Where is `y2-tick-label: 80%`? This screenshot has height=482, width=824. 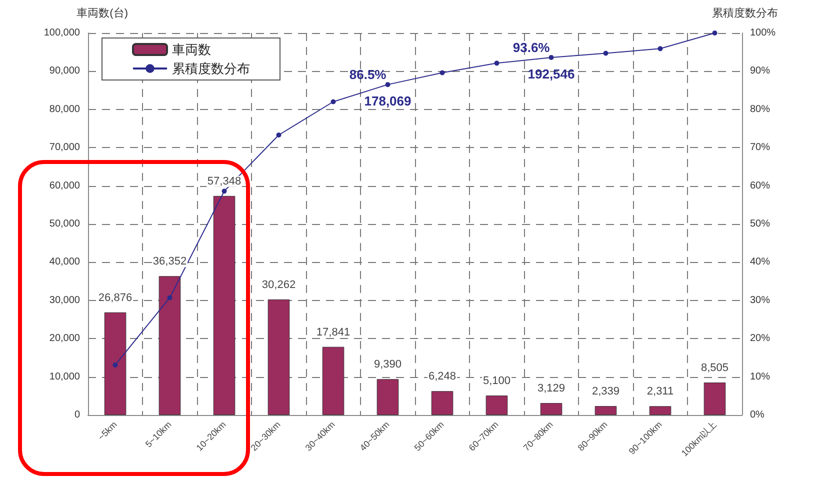
y2-tick-label: 80% is located at coordinates (760, 109).